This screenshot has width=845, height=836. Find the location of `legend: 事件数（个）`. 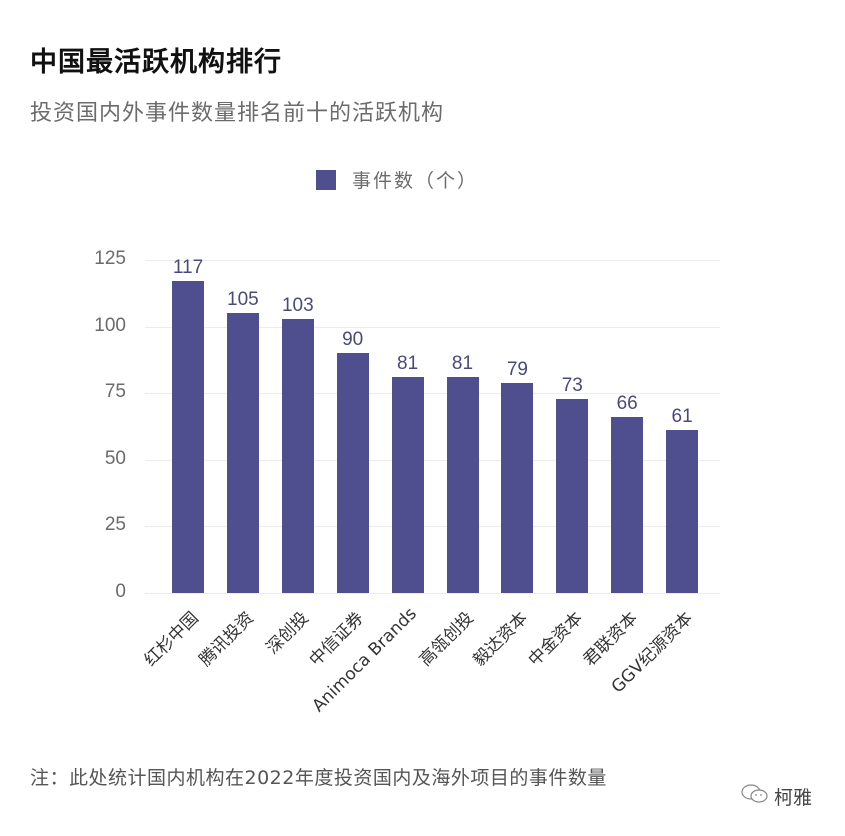

legend: 事件数（个） is located at coordinates (397, 179).